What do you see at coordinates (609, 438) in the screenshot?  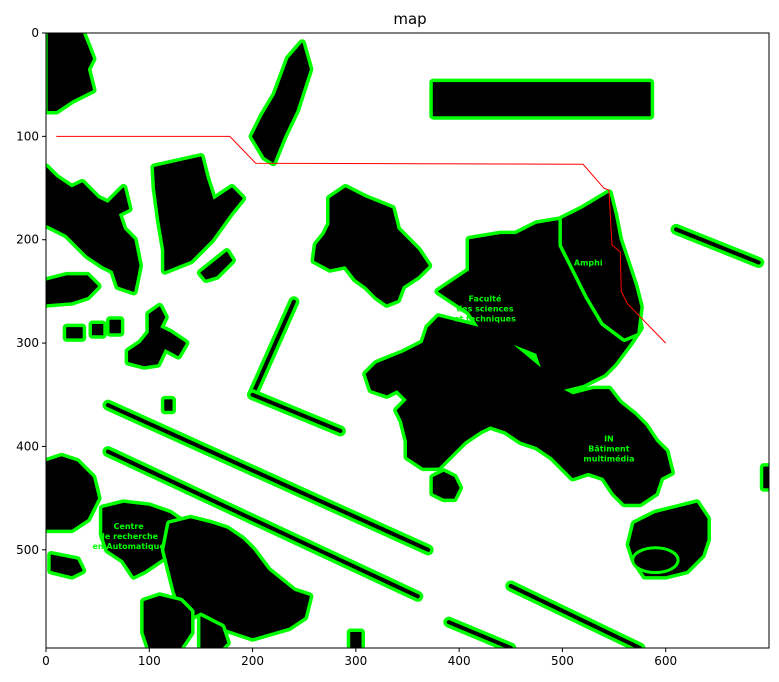 I see `map-label-line: IN` at bounding box center [609, 438].